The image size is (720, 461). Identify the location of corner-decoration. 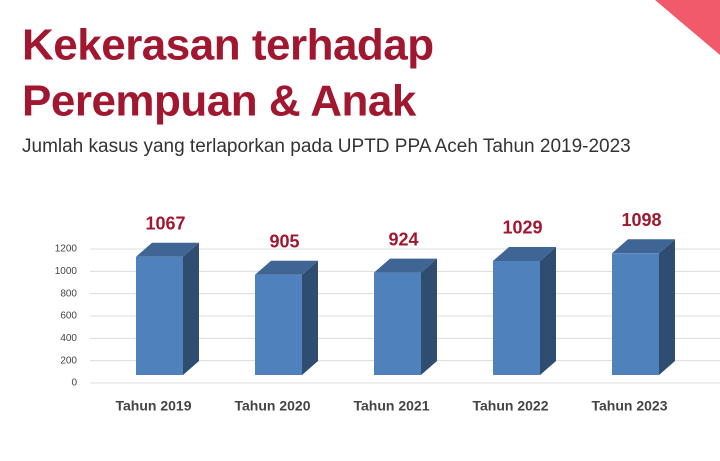
(687, 27).